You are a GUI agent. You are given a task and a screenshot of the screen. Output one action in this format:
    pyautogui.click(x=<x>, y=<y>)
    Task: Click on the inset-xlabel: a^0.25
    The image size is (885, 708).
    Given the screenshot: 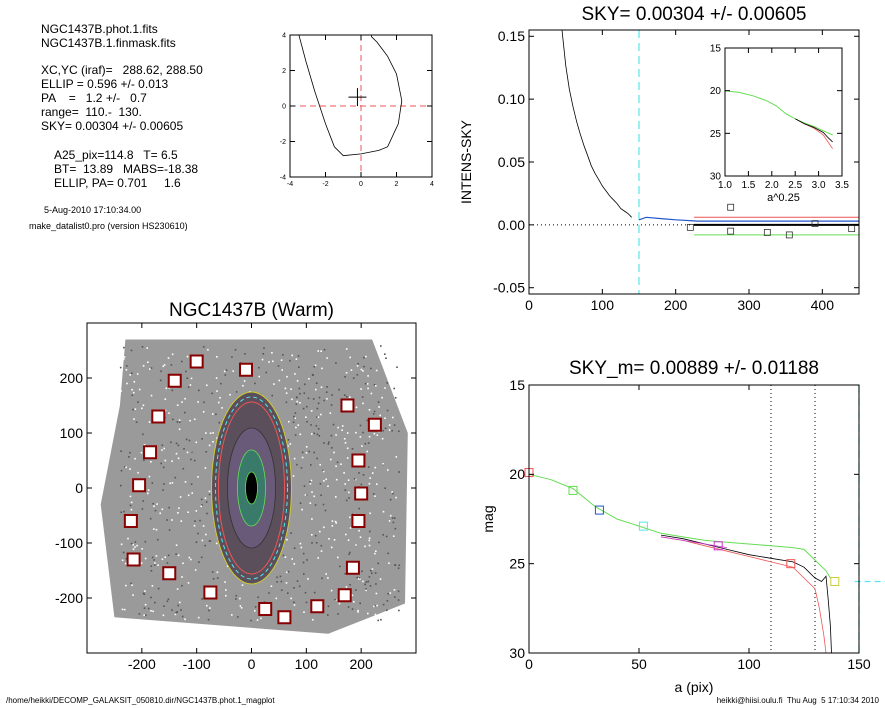 What is the action you would take?
    pyautogui.click(x=783, y=198)
    